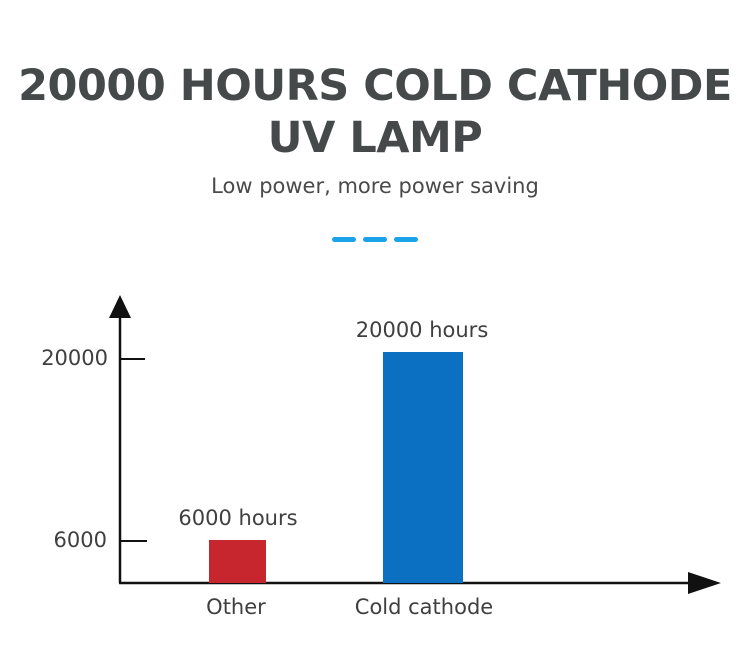  I want to click on title-line-1: 20000 HOURS COLD CATHODE, so click(375, 86).